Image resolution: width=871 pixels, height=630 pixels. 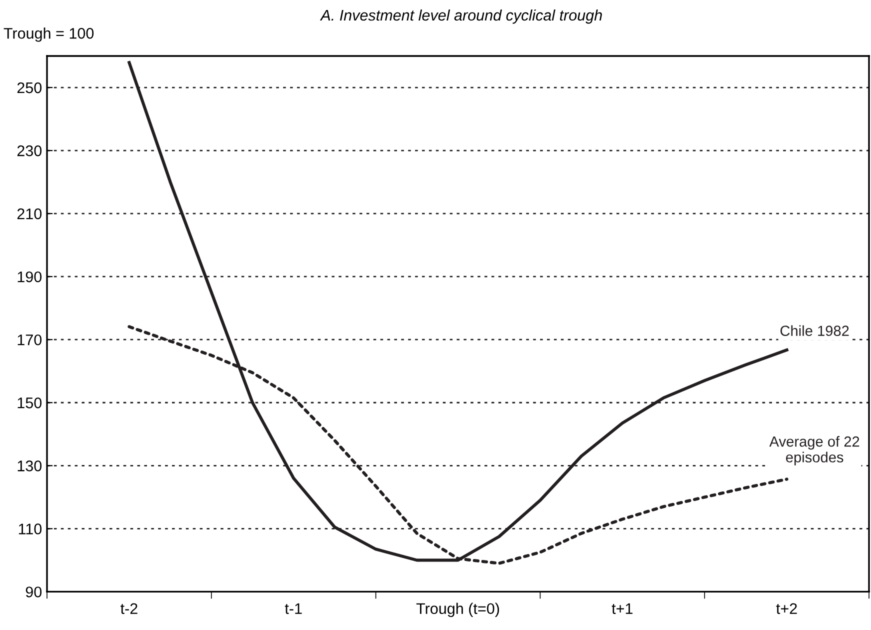 What do you see at coordinates (293, 608) in the screenshot?
I see `x-tick-label: t-1` at bounding box center [293, 608].